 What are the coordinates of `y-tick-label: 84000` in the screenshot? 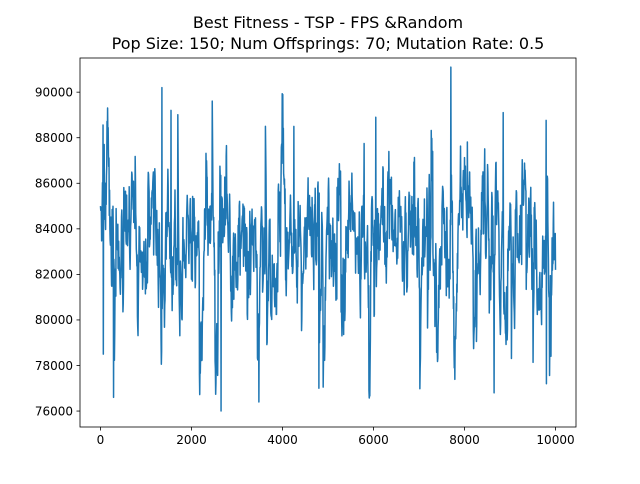 It's located at (54, 229).